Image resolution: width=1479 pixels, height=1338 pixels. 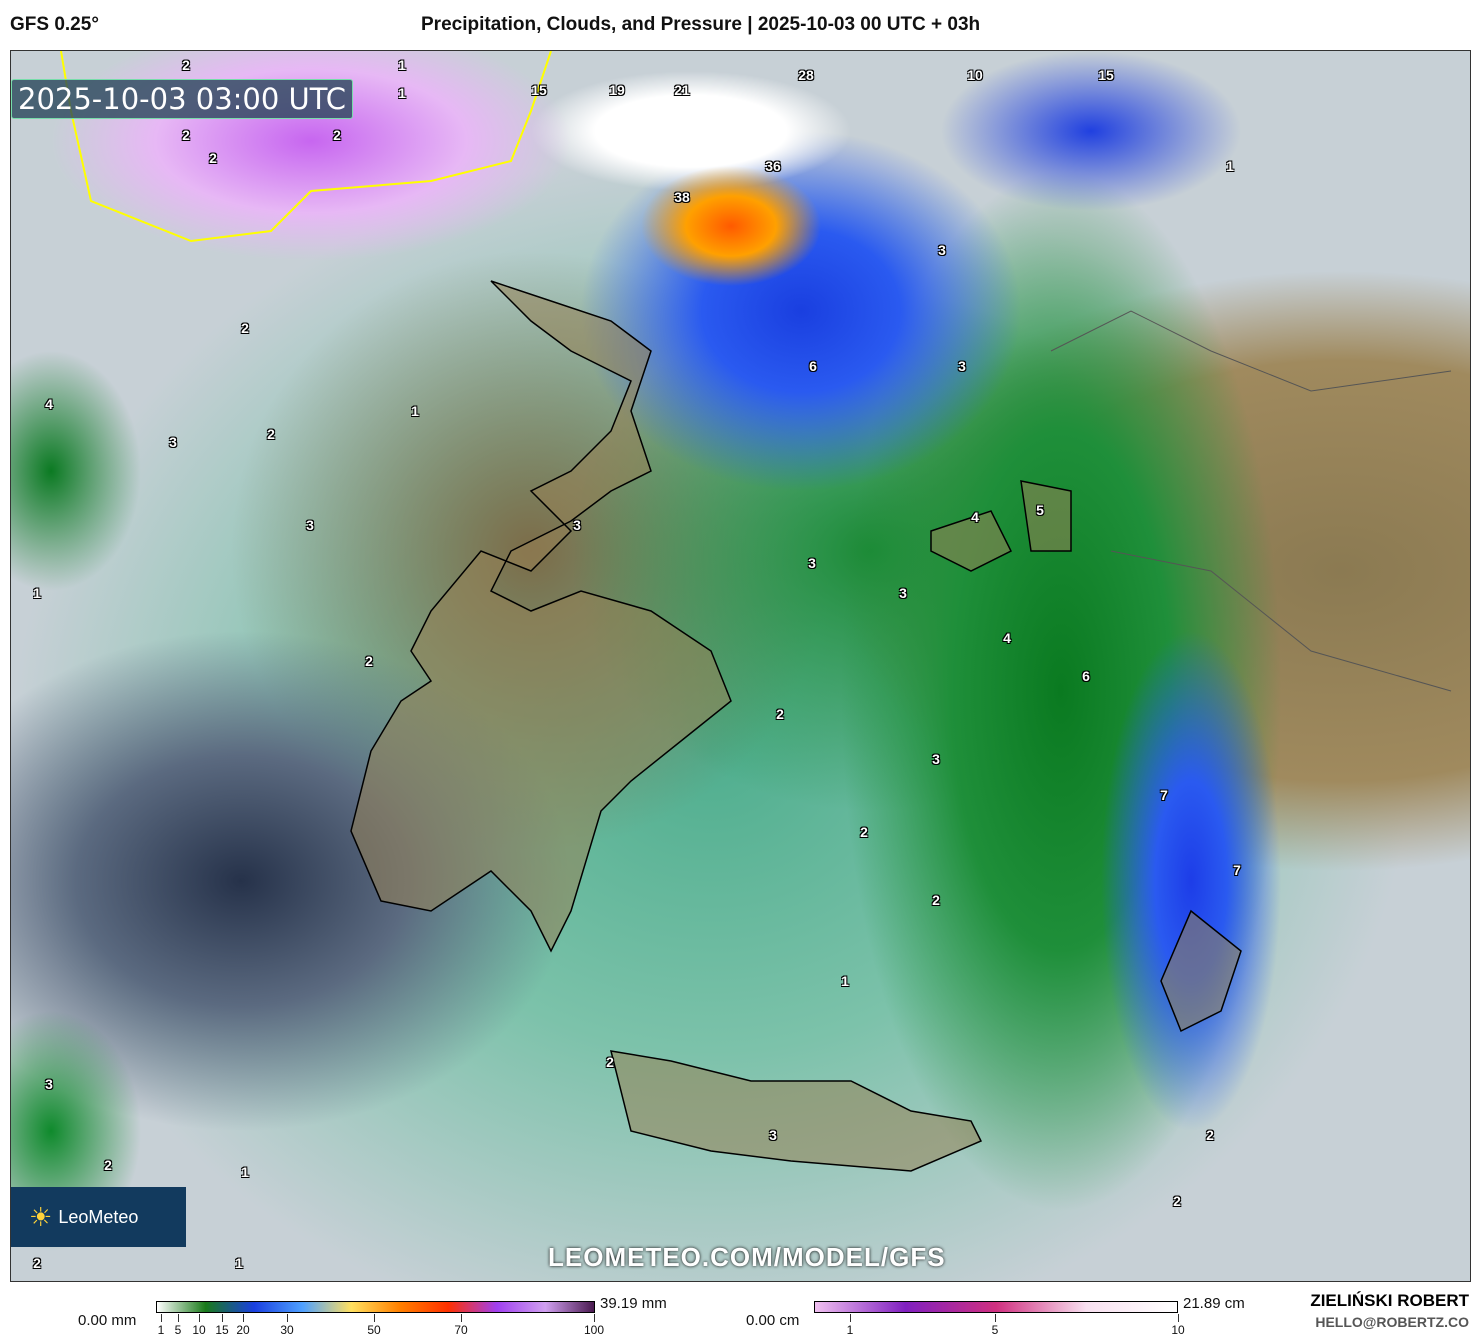 What do you see at coordinates (773, 166) in the screenshot?
I see `pressure-label: 36` at bounding box center [773, 166].